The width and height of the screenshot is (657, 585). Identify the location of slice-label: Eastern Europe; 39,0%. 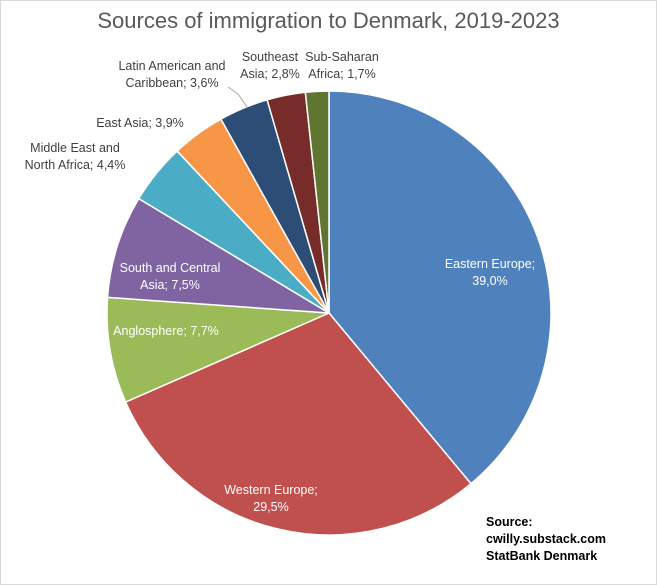
(490, 272).